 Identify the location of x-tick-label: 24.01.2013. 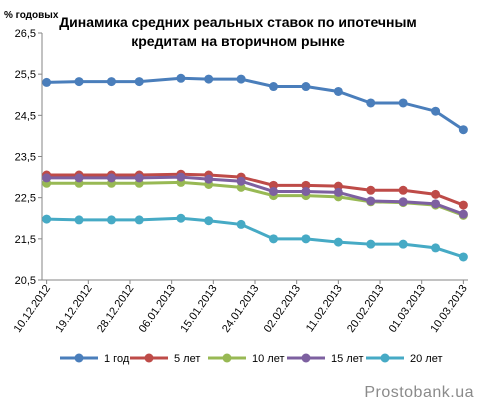
(240, 309).